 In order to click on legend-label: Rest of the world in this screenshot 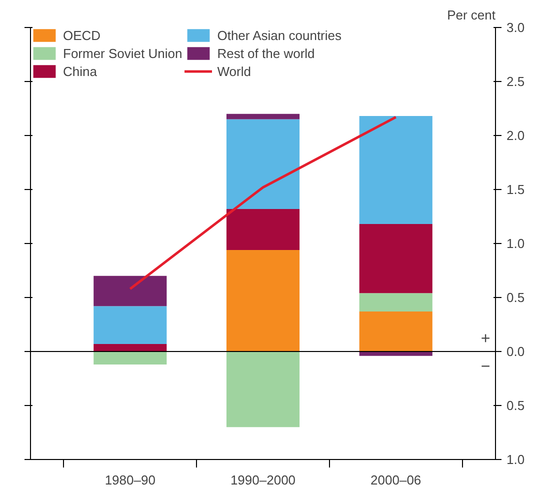, I will do `click(266, 53)`.